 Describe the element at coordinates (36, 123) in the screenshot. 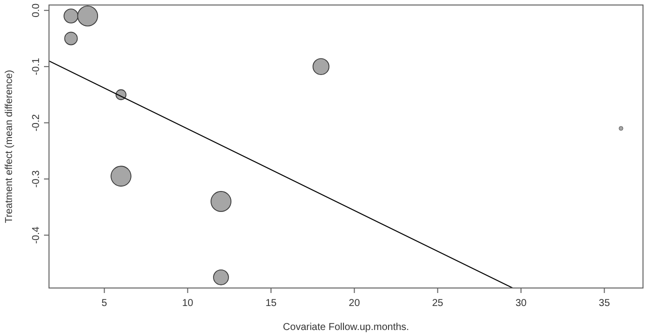

I see `y-tick-label: -0.2` at that location.